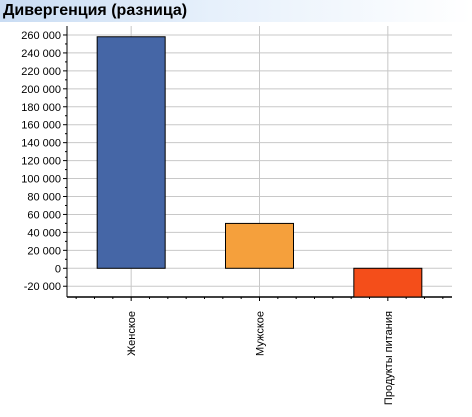 Image resolution: width=472 pixels, height=417 pixels. What do you see at coordinates (132, 333) in the screenshot?
I see `x-category-label: Женское` at bounding box center [132, 333].